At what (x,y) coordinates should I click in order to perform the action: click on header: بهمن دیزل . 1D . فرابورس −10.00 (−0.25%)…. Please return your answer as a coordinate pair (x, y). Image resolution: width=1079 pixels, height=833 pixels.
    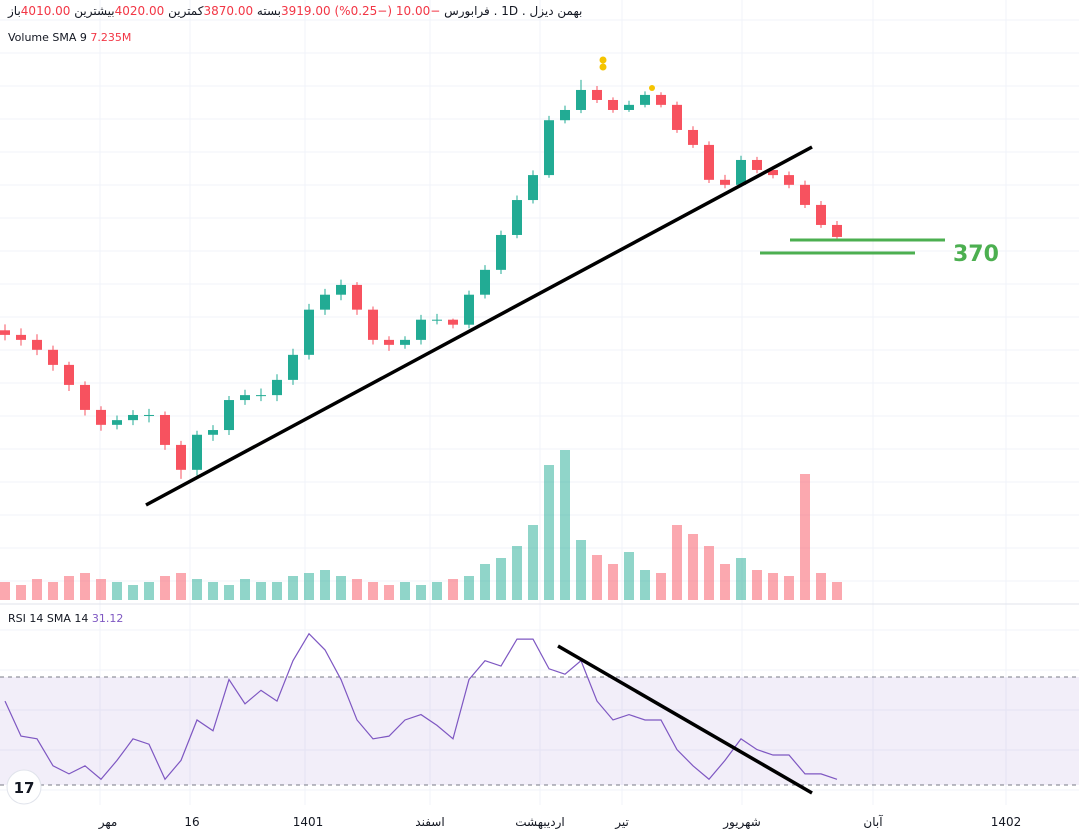
    Looking at the image, I should click on (295, 11).